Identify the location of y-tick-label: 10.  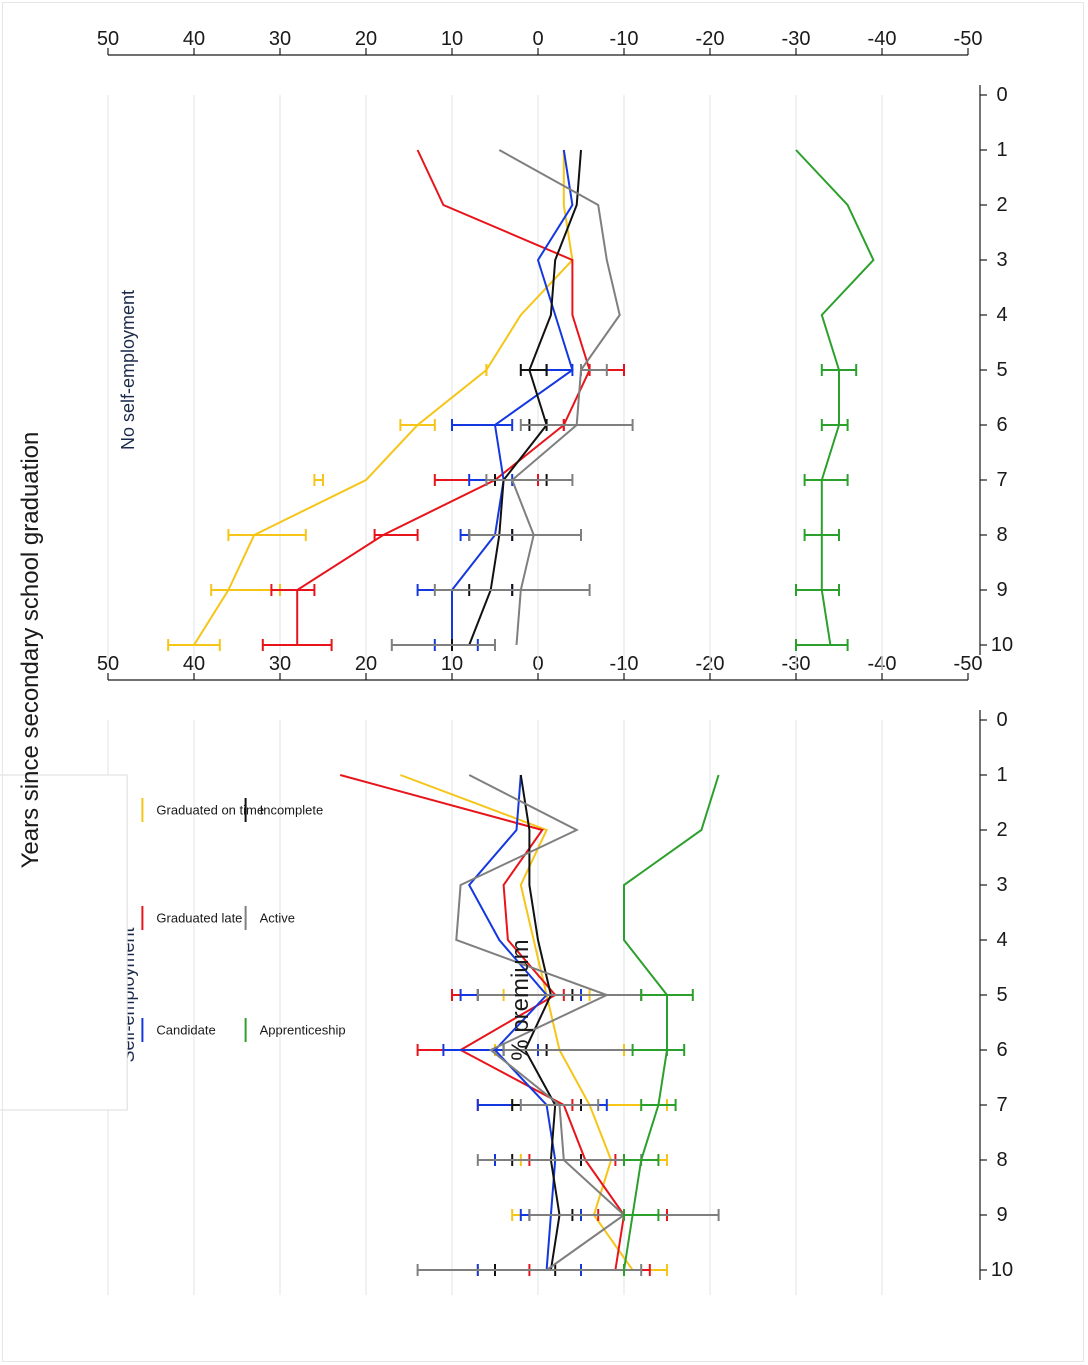
(452, 39).